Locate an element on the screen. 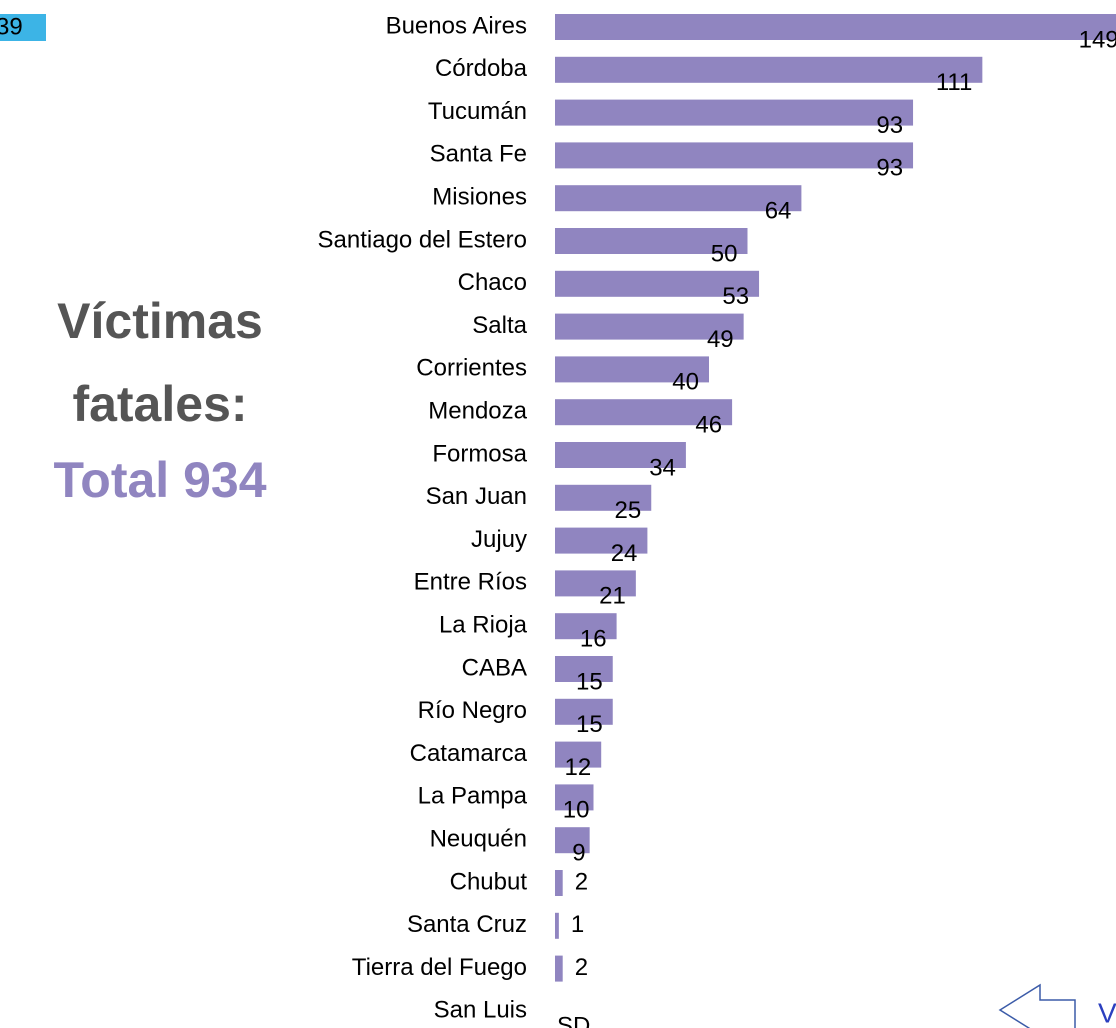 This screenshot has width=1116, height=1028. value-label: 12 is located at coordinates (577, 767).